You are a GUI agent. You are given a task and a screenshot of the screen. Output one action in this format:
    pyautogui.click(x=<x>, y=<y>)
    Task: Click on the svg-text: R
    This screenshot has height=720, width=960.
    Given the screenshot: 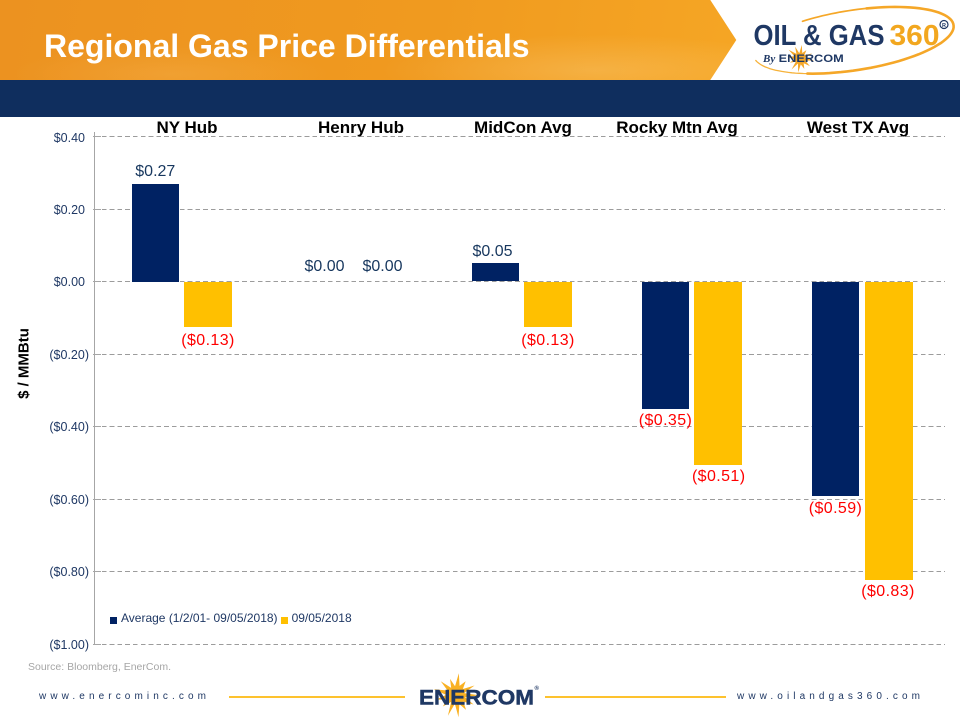 What is the action you would take?
    pyautogui.click(x=944, y=26)
    